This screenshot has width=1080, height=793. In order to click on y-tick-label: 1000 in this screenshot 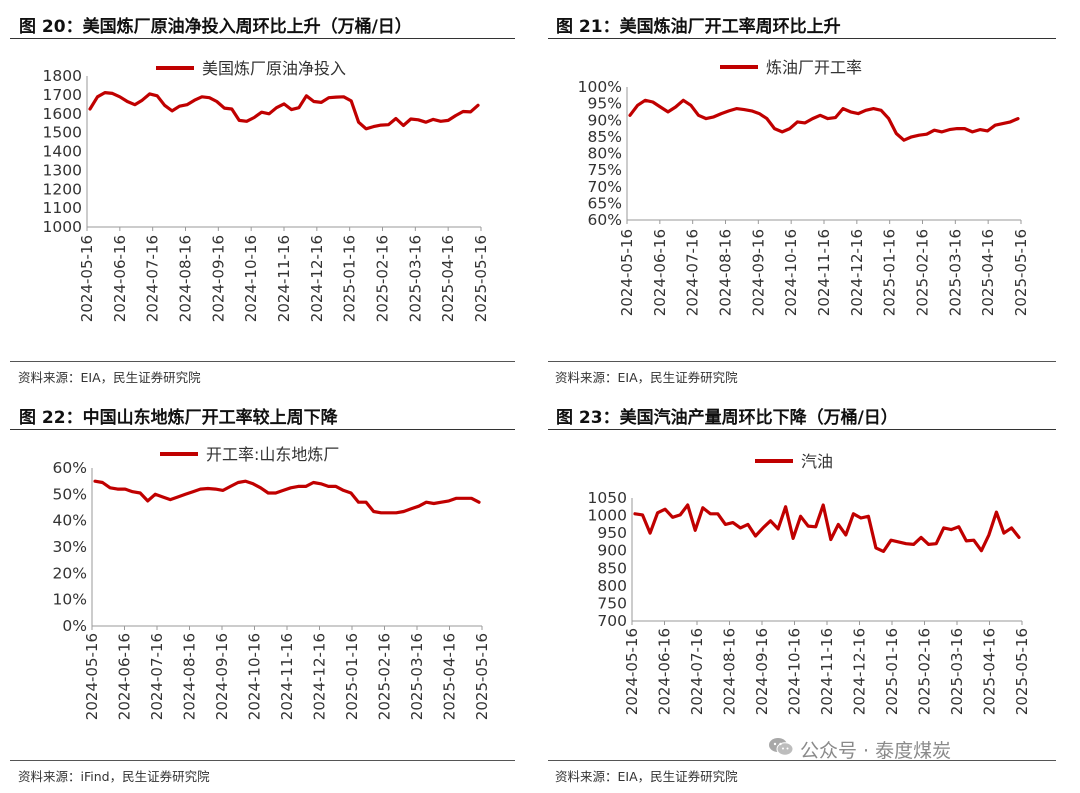, I will do `click(62, 227)`.